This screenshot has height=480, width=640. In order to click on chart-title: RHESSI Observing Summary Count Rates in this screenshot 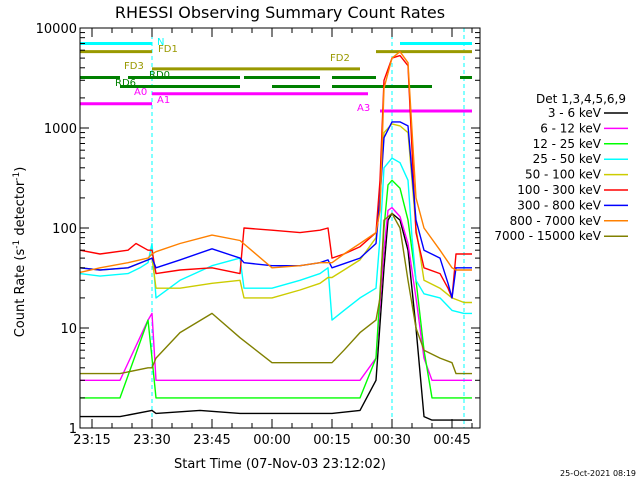, I will do `click(280, 12)`.